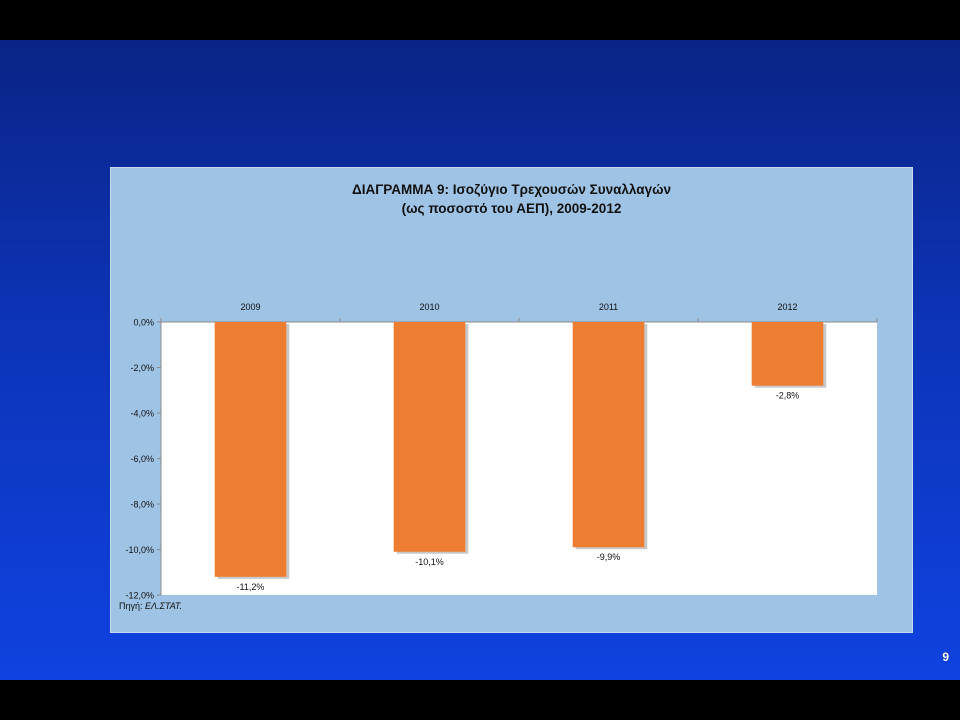  What do you see at coordinates (429, 562) in the screenshot?
I see `data-label: -10,1%` at bounding box center [429, 562].